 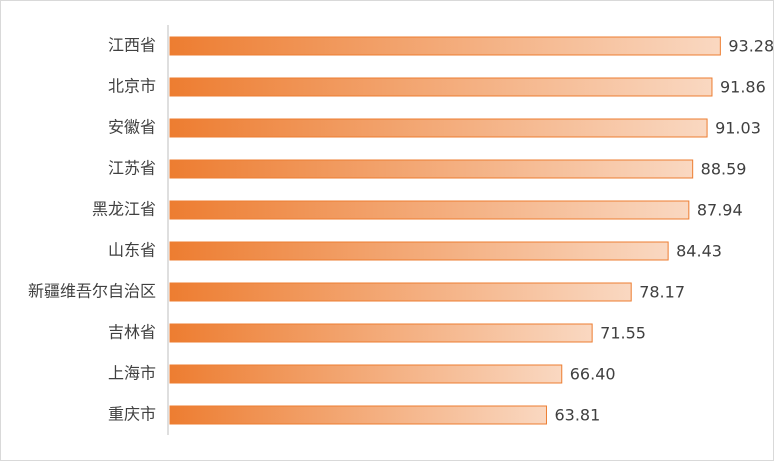 What do you see at coordinates (699, 251) in the screenshot?
I see `data-label: 84.43` at bounding box center [699, 251].